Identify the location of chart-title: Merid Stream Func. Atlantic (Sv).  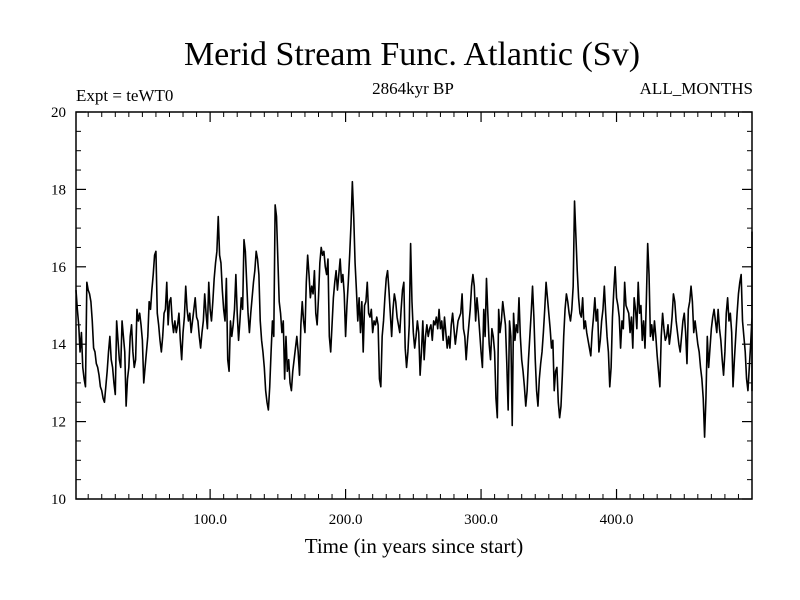
(412, 54).